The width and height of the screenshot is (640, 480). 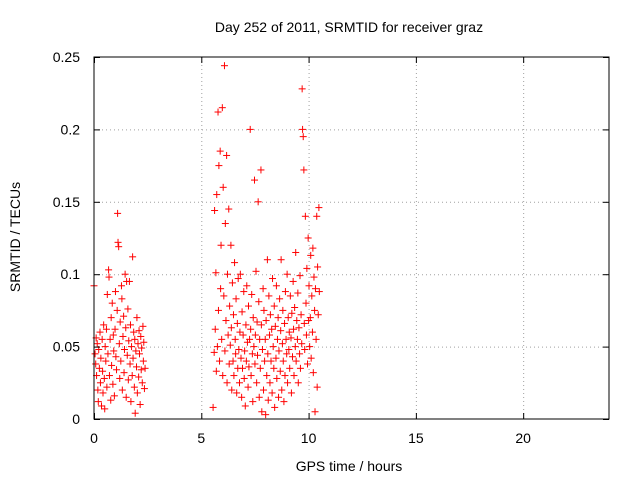 I want to click on x-tick-label: 15, so click(x=416, y=438).